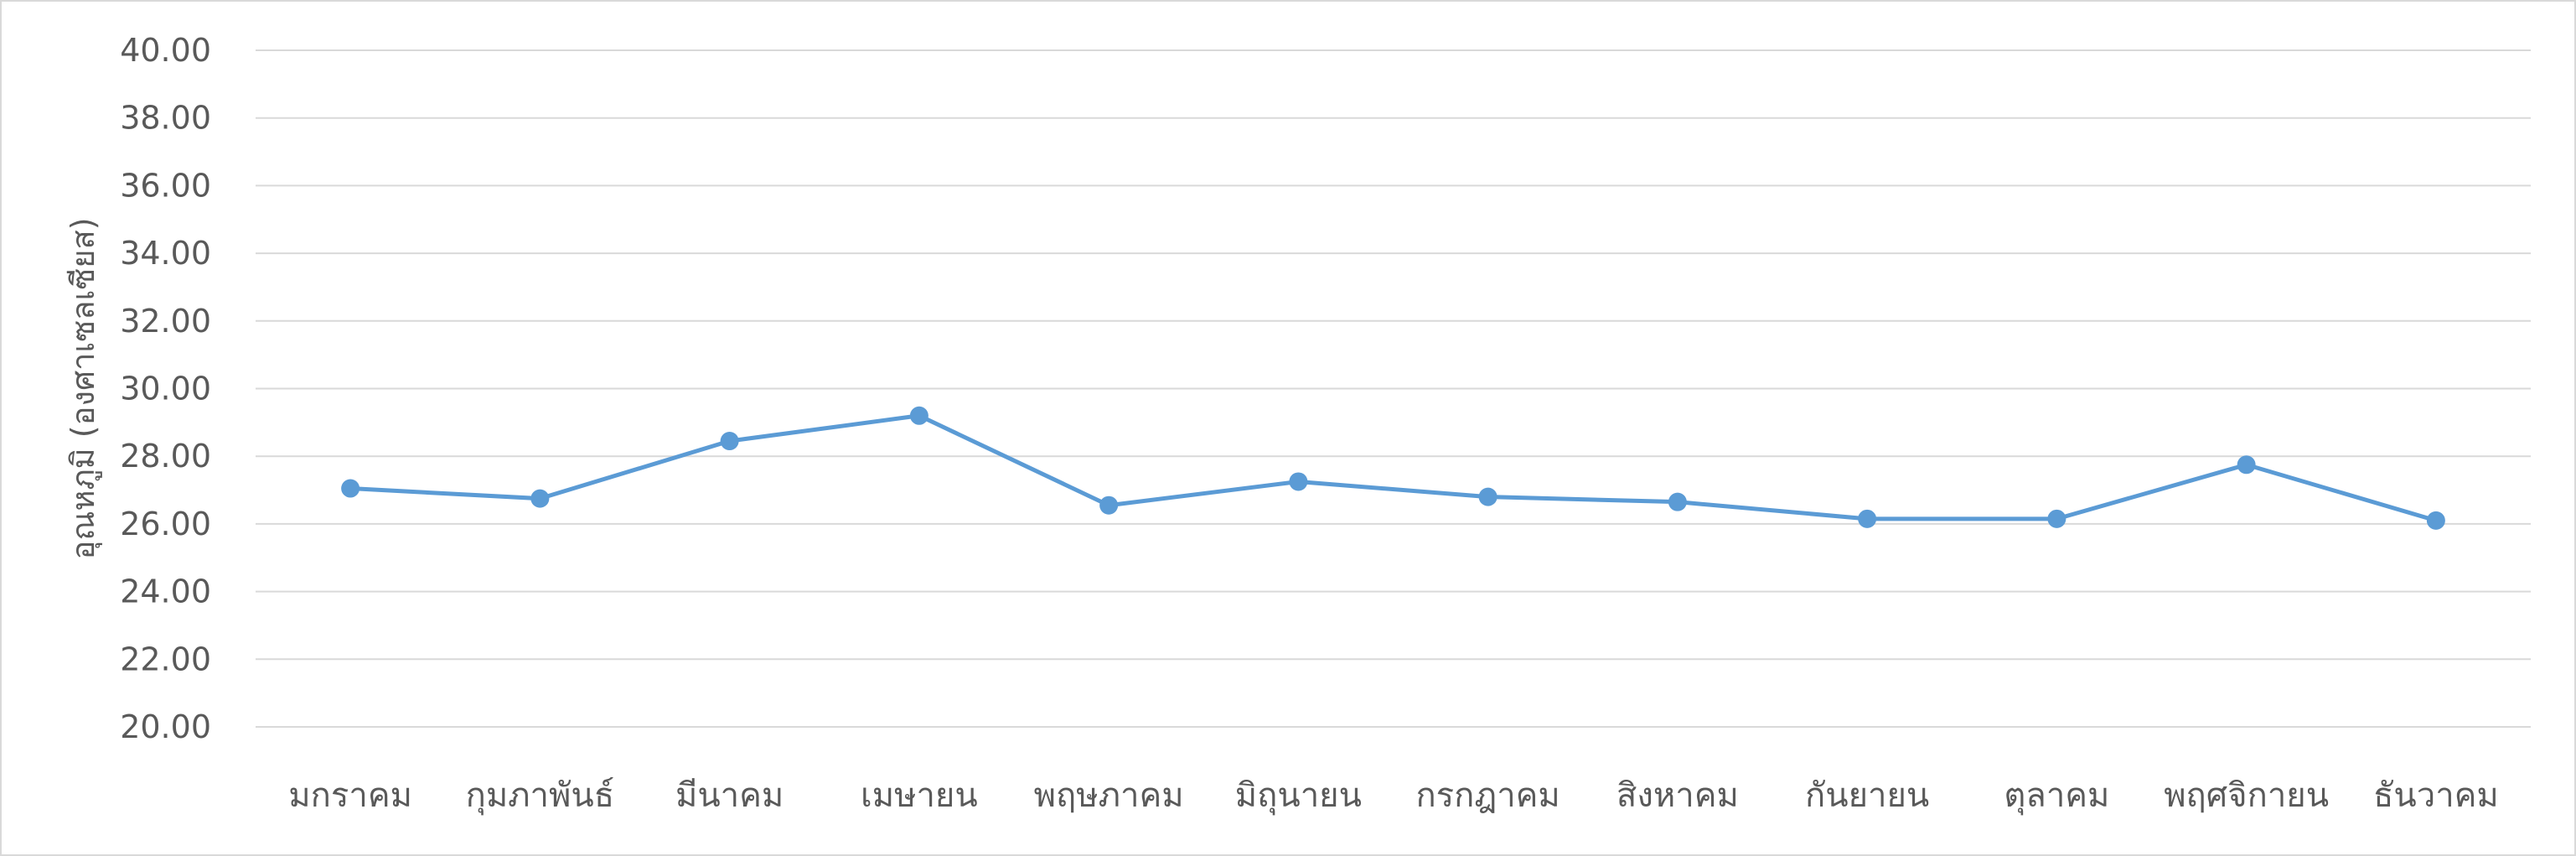 The height and width of the screenshot is (856, 2576). I want to click on x-tick-label: มีนาคม, so click(729, 796).